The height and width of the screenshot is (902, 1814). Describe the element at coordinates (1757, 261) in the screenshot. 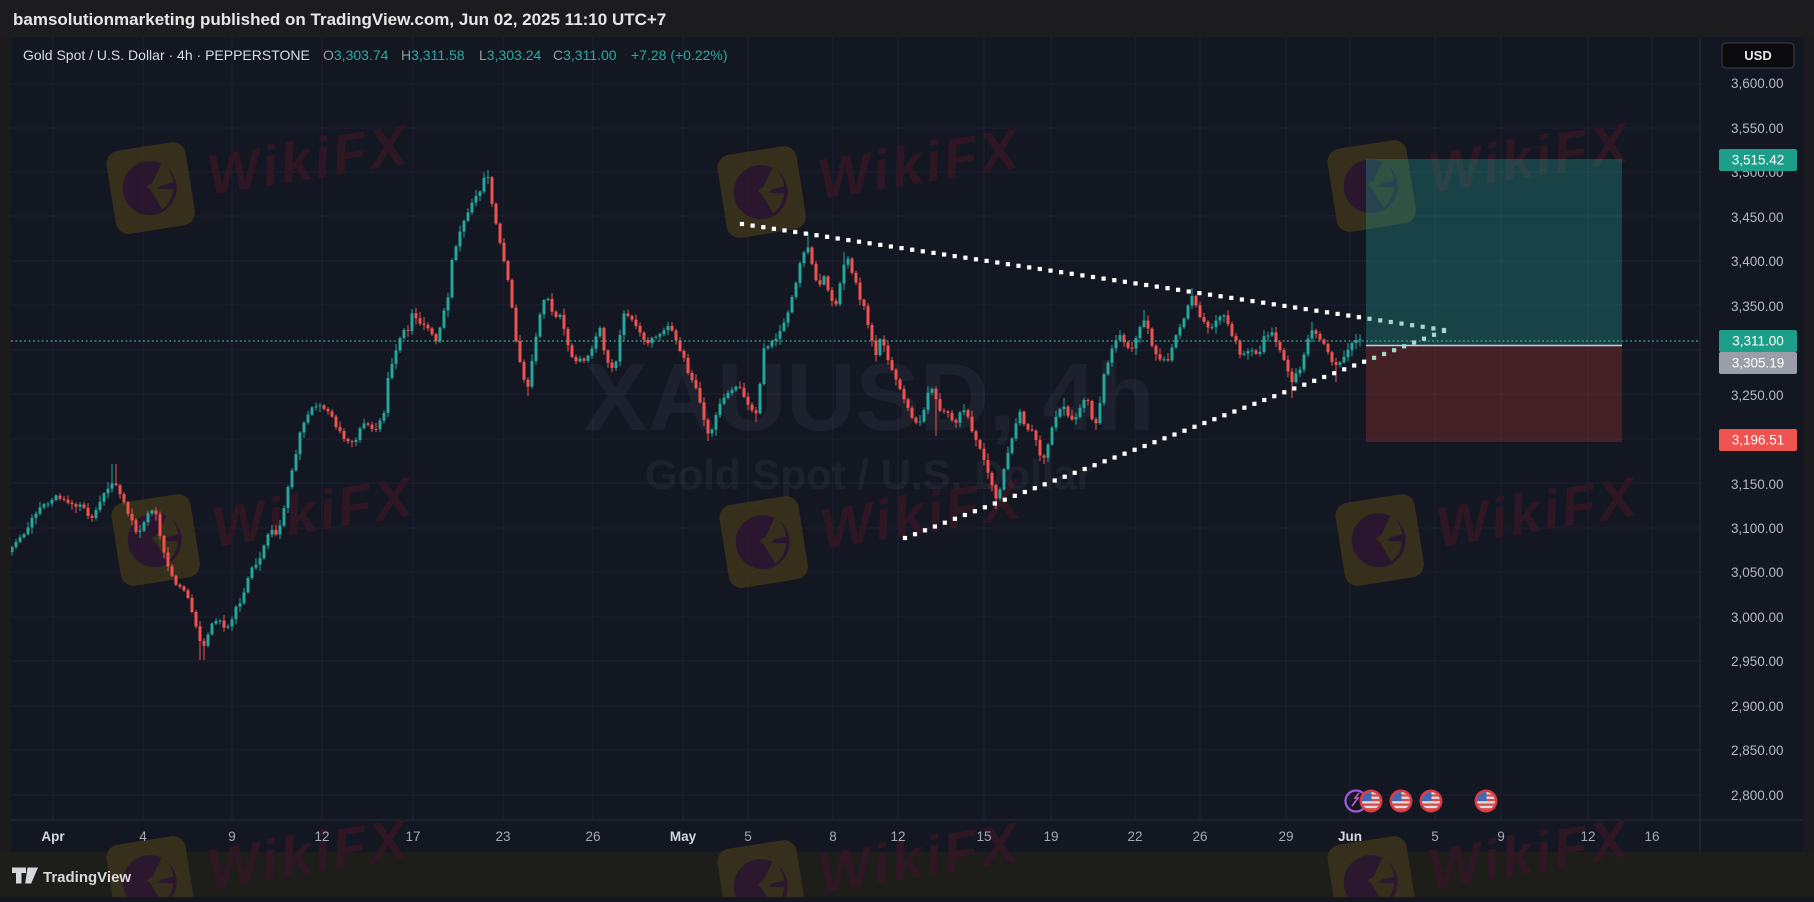

I see `svg-text: 3,400.00` at that location.